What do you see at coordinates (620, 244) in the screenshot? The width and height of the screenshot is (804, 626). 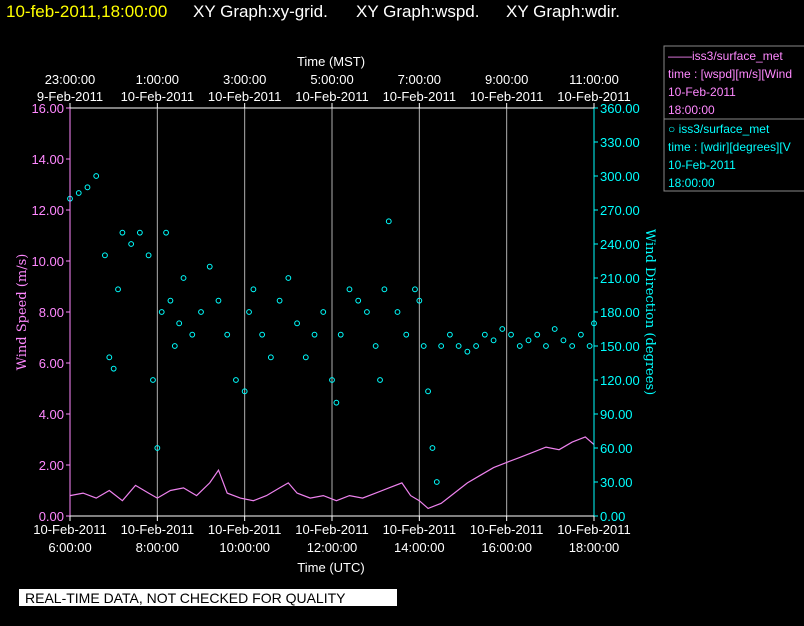 I see `y-tick-label-right: 240.00` at bounding box center [620, 244].